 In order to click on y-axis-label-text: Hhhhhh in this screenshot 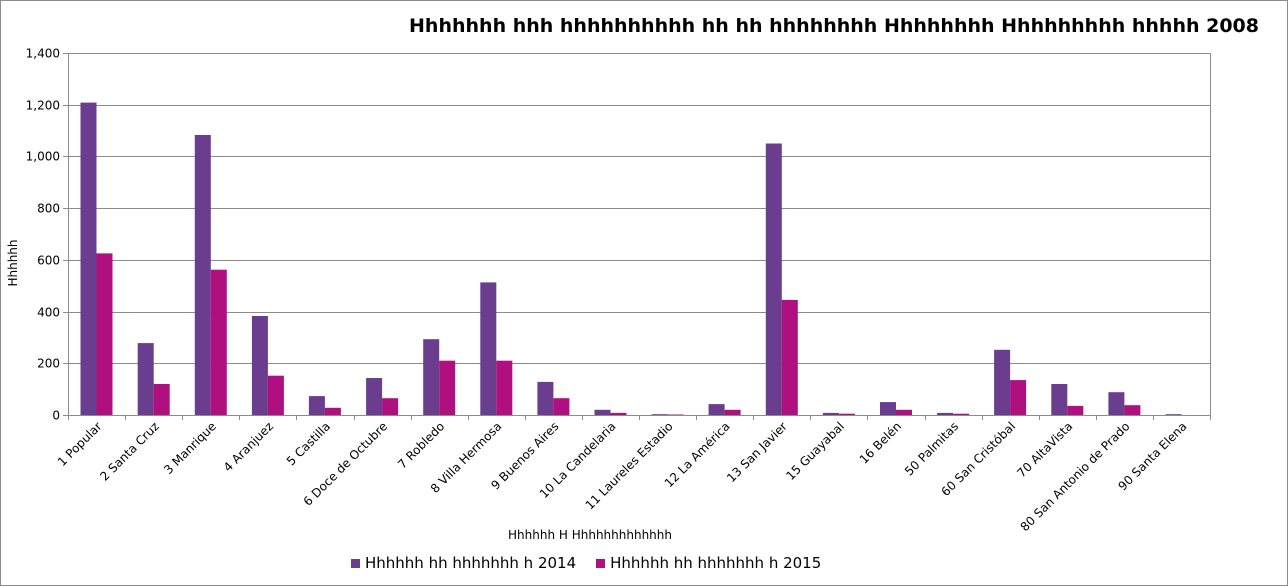, I will do `click(13, 263)`.